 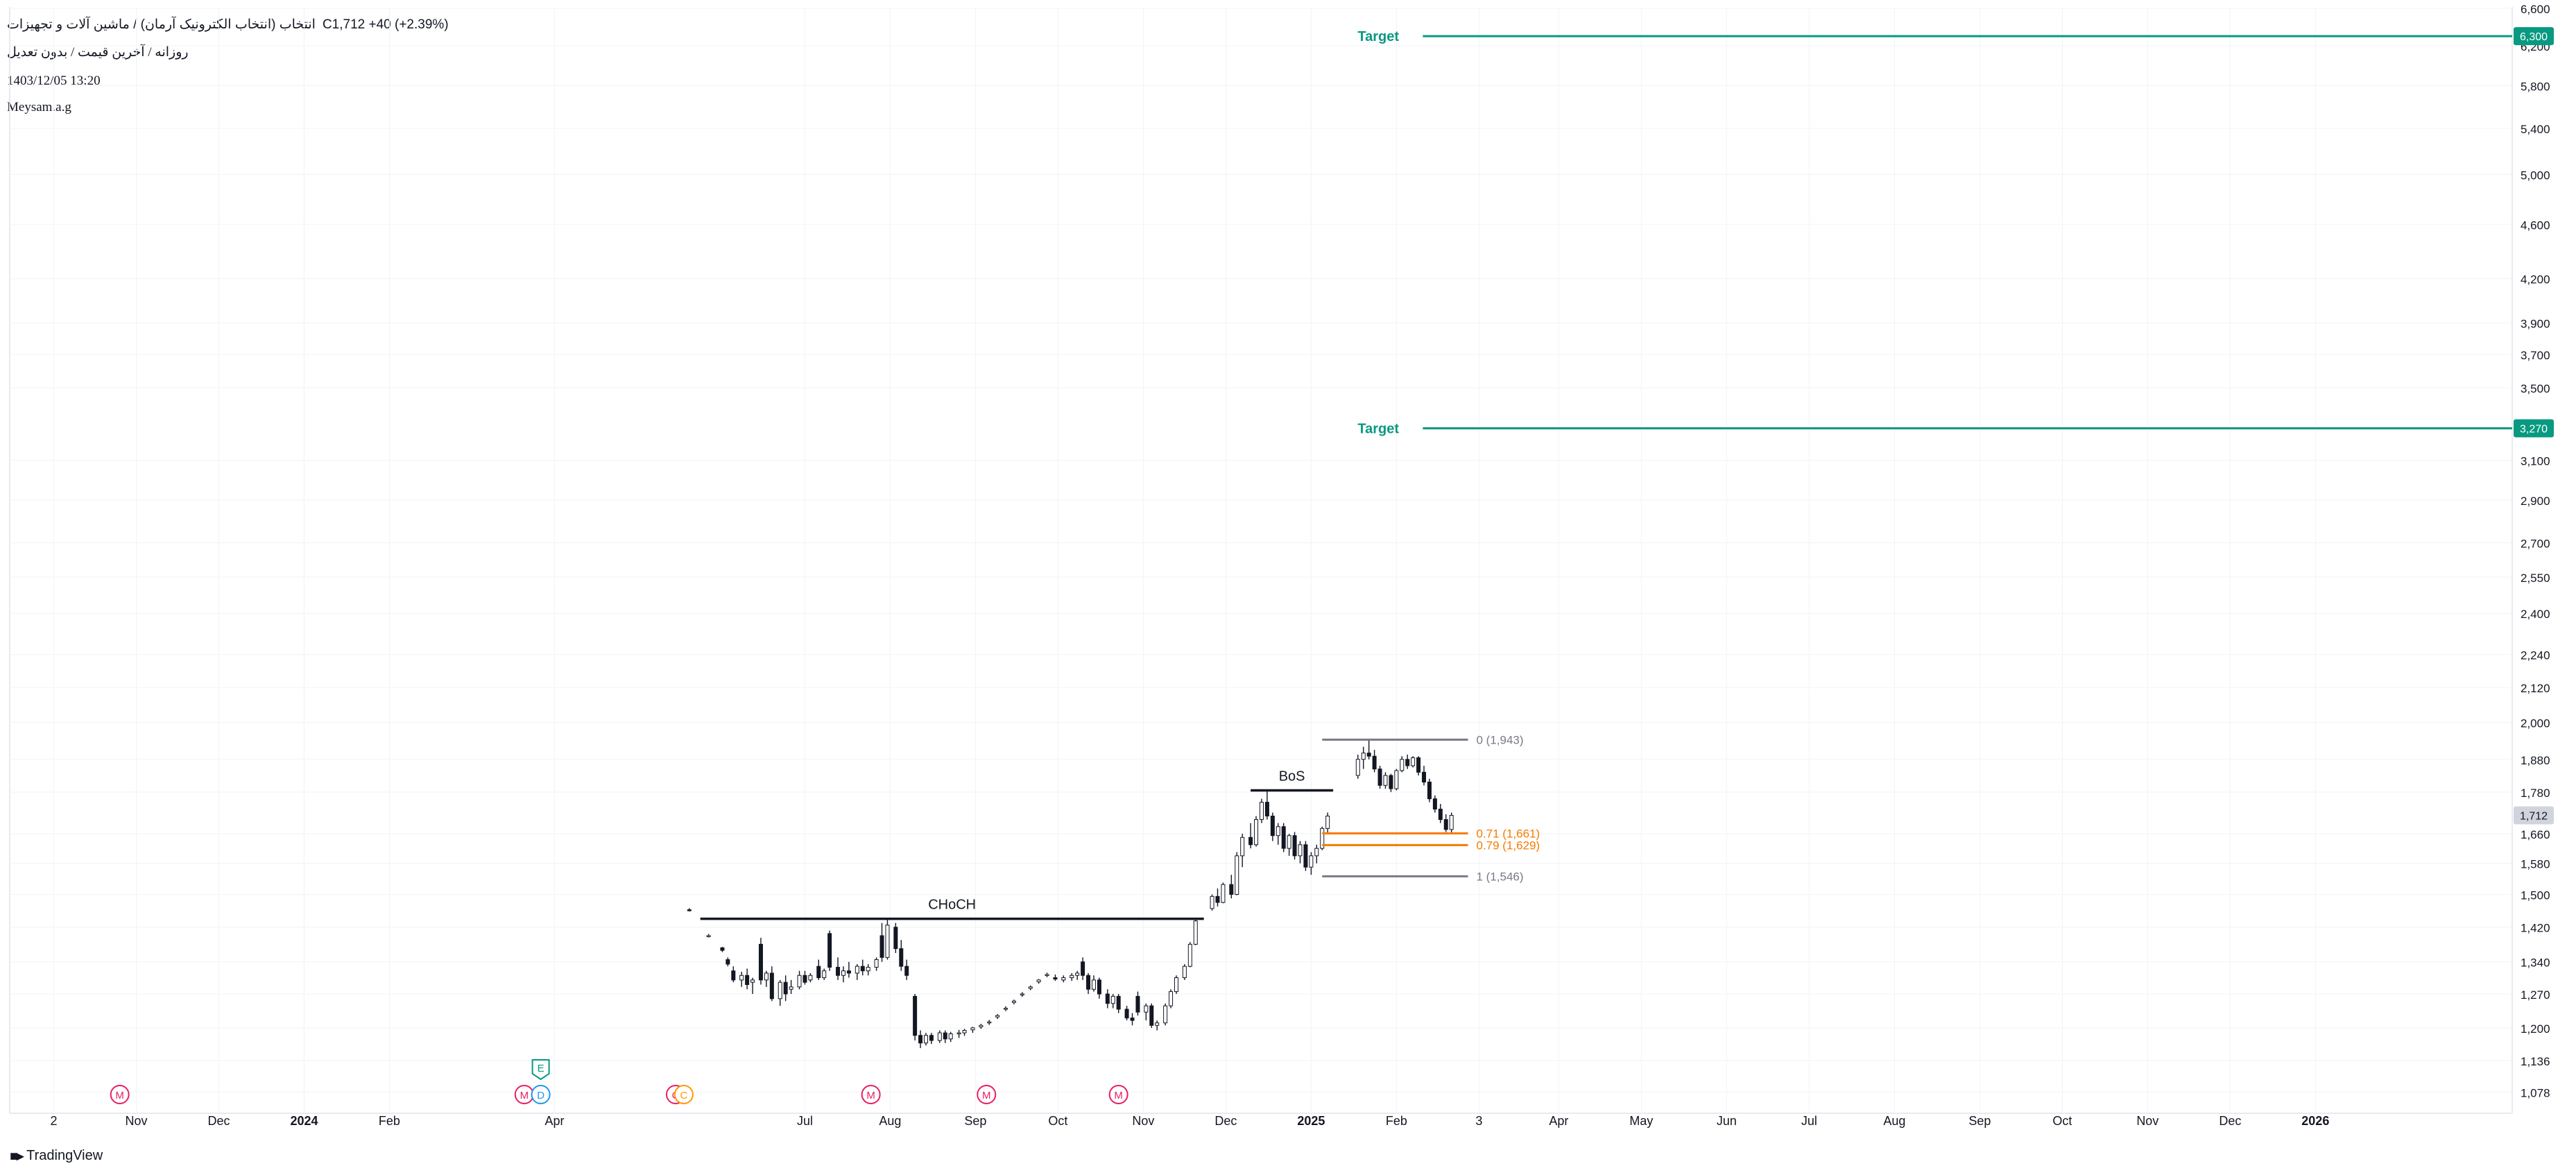 I want to click on price-tick-label: 3,900, so click(x=2535, y=324).